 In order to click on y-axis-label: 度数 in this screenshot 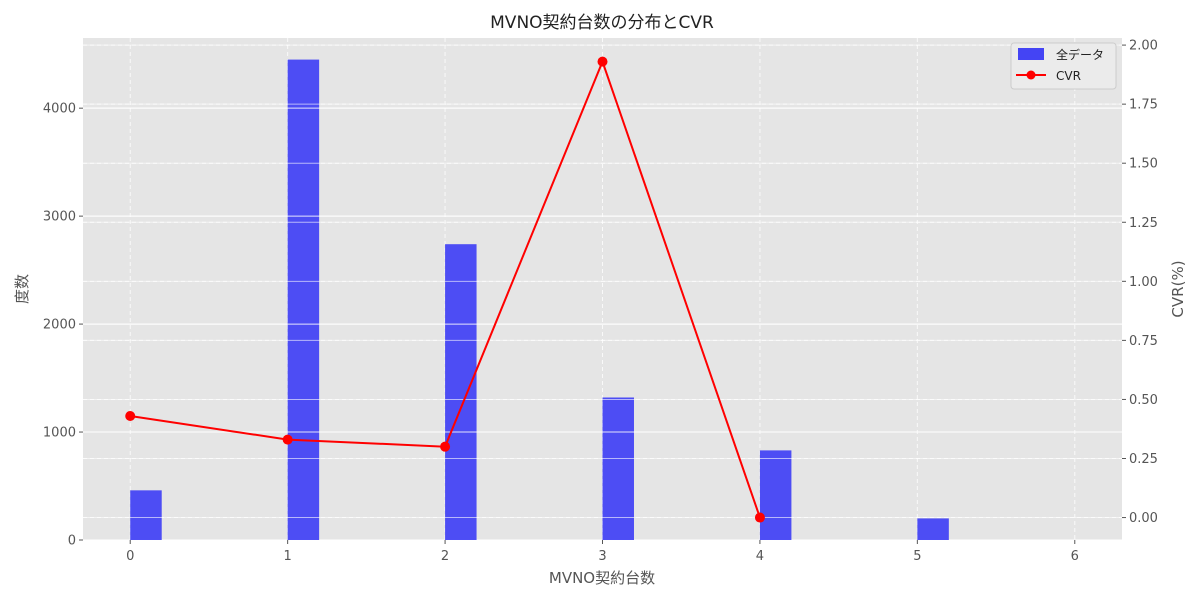, I will do `click(22, 289)`.